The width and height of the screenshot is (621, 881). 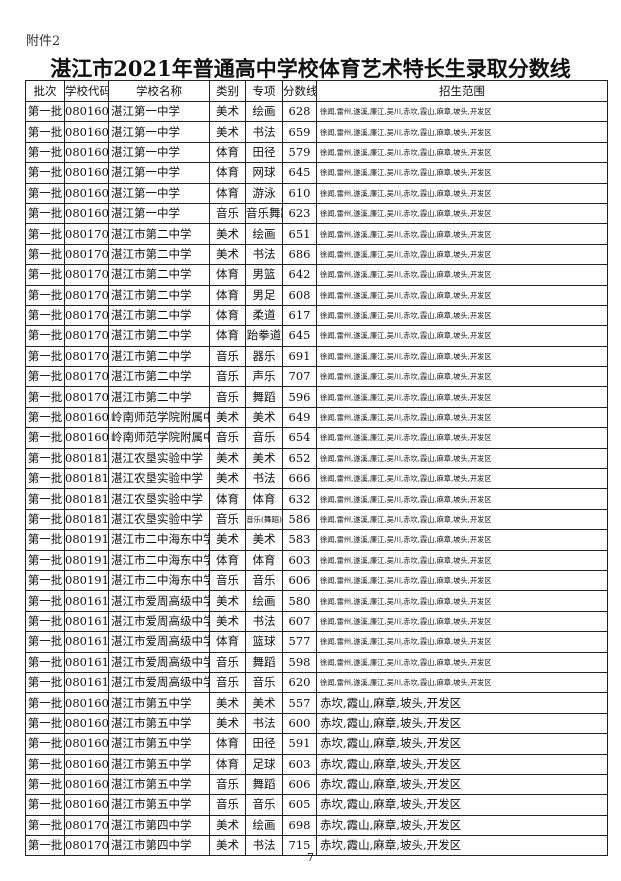 I want to click on cell-specialty: 网球, so click(x=264, y=173).